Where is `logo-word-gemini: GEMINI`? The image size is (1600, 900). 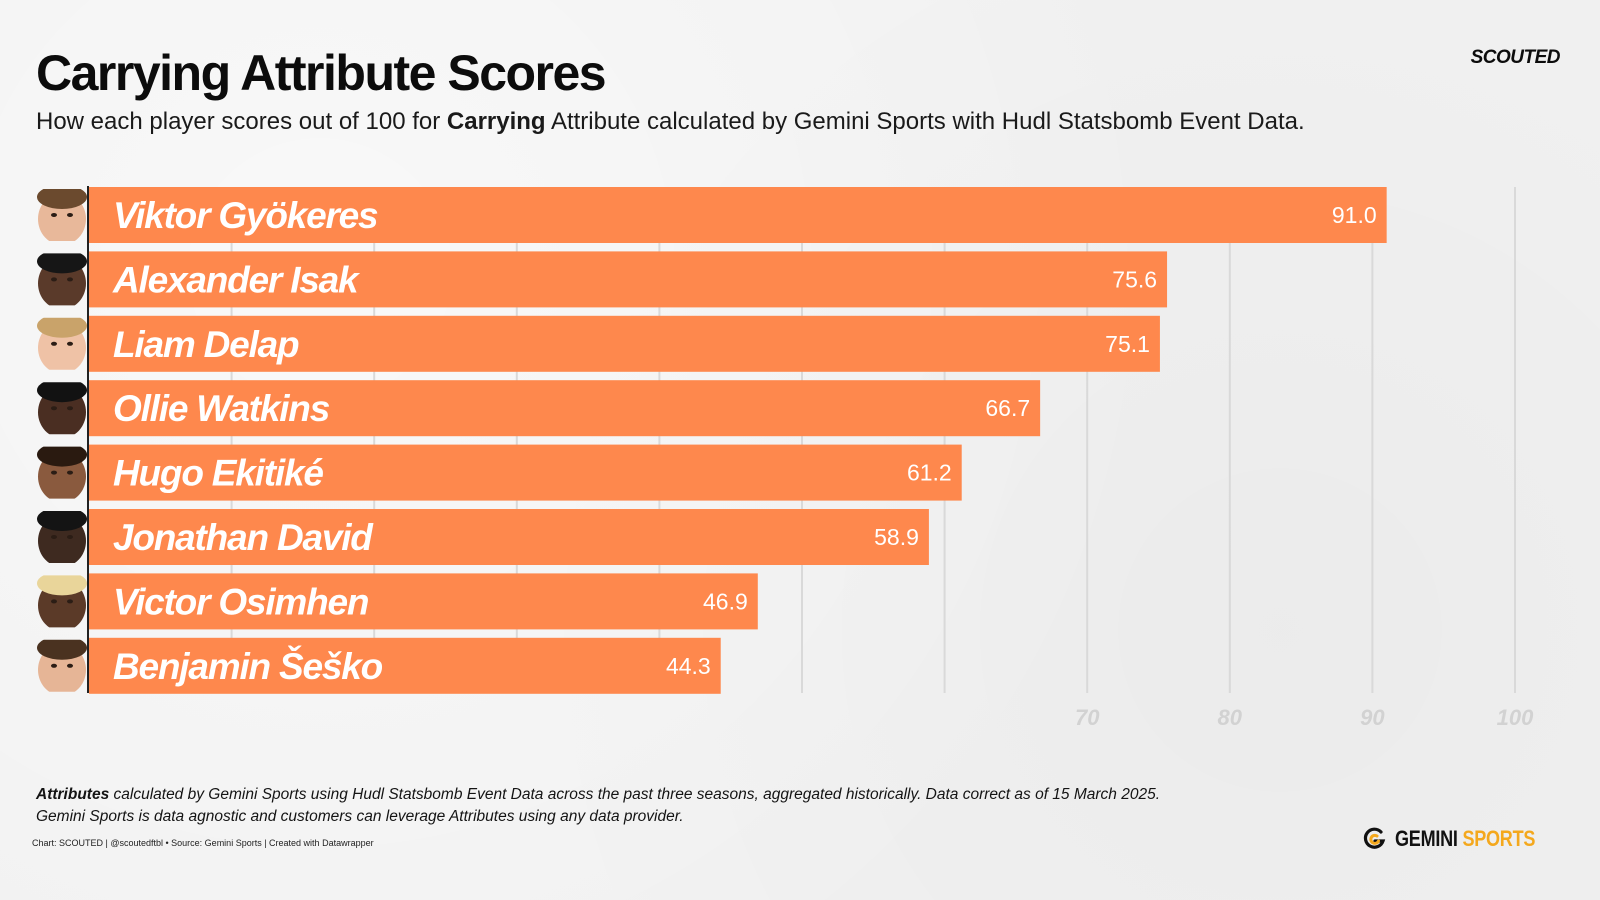 logo-word-gemini: GEMINI is located at coordinates (1426, 838).